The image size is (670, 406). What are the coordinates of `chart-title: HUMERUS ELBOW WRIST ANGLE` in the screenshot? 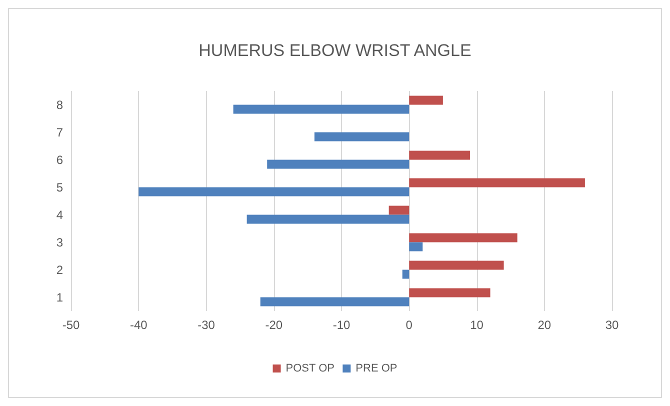 It's located at (335, 50).